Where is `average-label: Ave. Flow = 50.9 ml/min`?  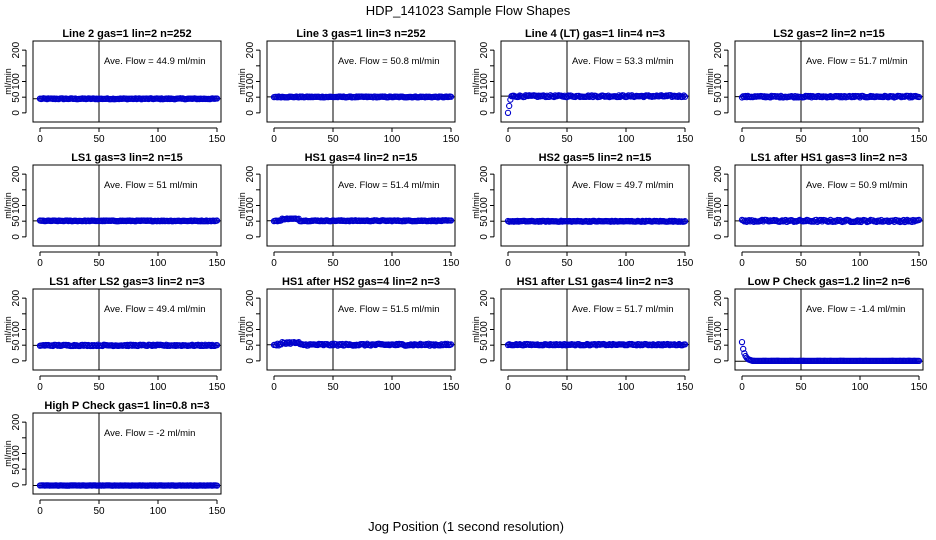 average-label: Ave. Flow = 50.9 ml/min is located at coordinates (857, 185).